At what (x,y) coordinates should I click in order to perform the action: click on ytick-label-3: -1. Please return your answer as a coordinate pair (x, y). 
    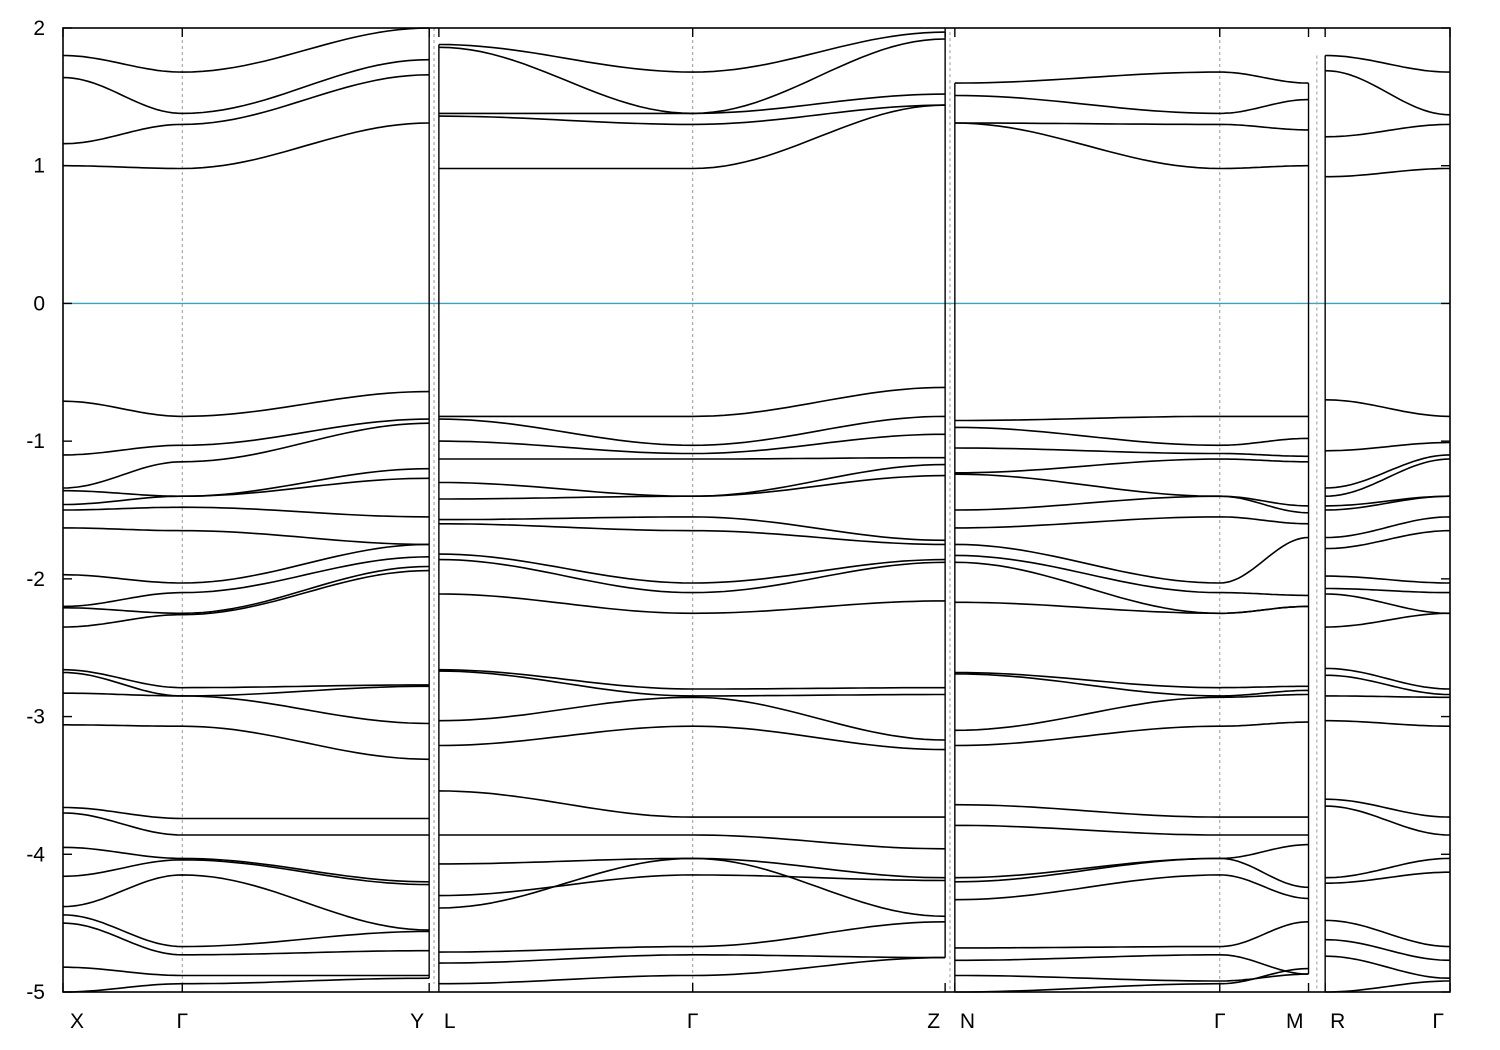
    Looking at the image, I should click on (35, 441).